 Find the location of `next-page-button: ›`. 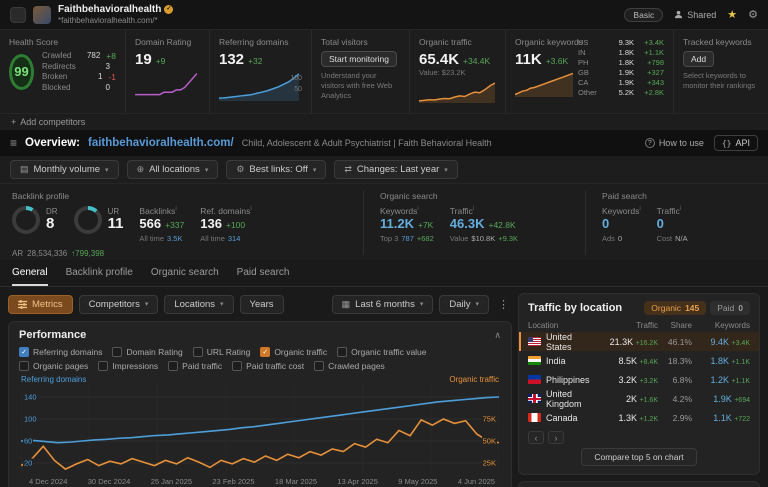

next-page-button: › is located at coordinates (556, 437).